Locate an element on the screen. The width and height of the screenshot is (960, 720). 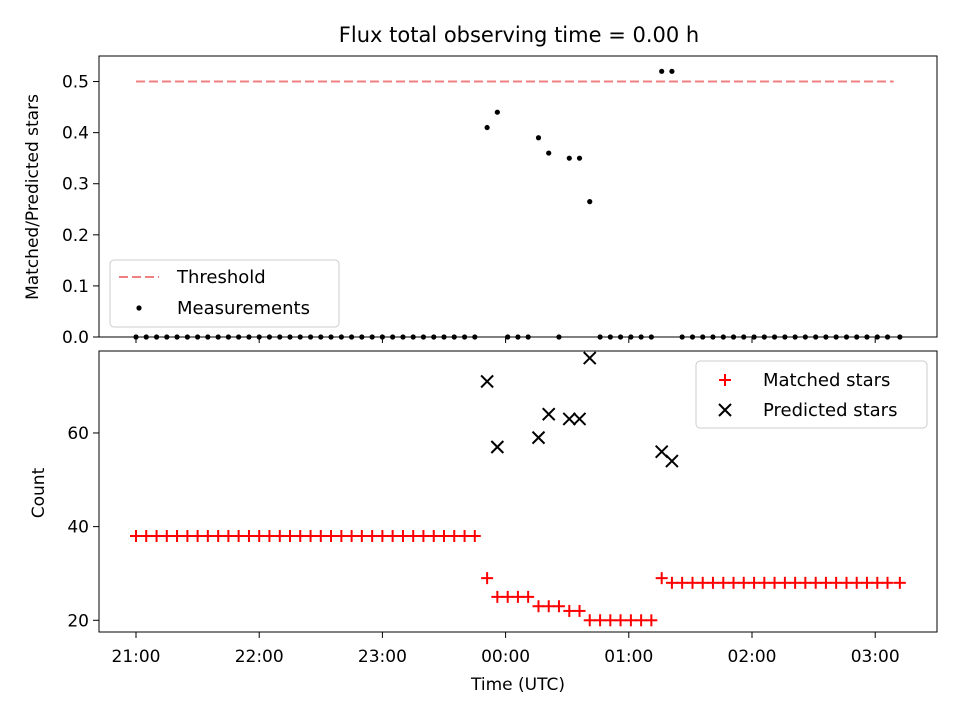
x-tick-label: 21:00 is located at coordinates (136, 657).